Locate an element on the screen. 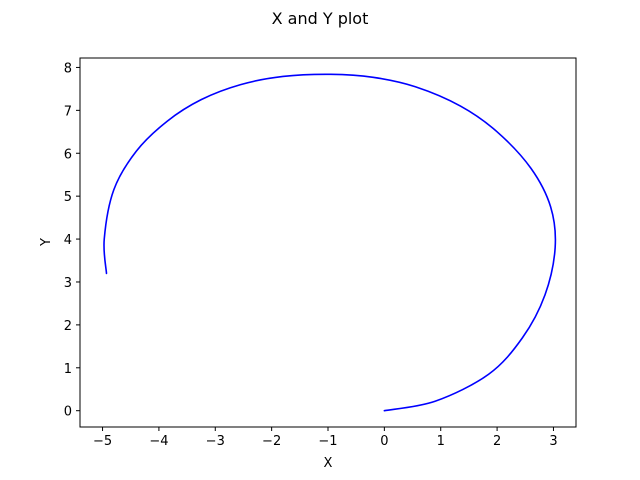 The image size is (640, 480). y-tick-label: 1 is located at coordinates (68, 369).